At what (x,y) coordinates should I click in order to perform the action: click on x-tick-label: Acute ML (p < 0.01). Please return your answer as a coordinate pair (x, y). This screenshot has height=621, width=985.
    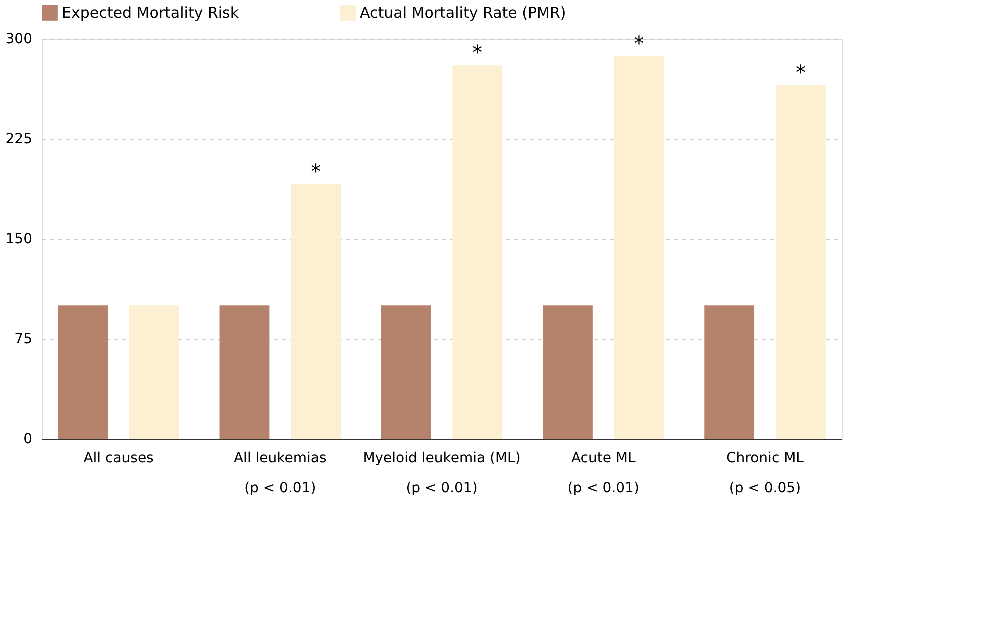
    Looking at the image, I should click on (604, 473).